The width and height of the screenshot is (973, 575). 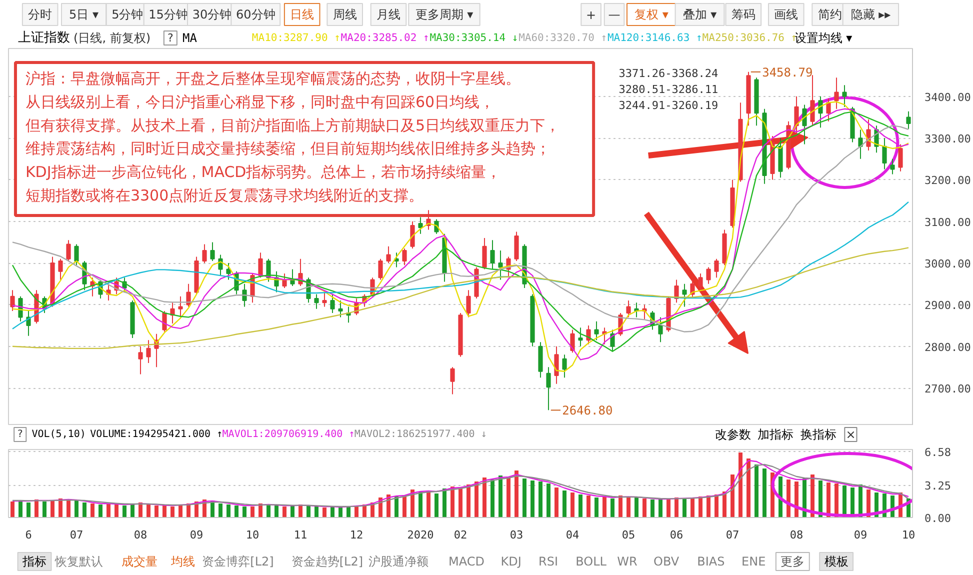 What do you see at coordinates (327, 561) in the screenshot?
I see `text: 资金趋势[L2]` at bounding box center [327, 561].